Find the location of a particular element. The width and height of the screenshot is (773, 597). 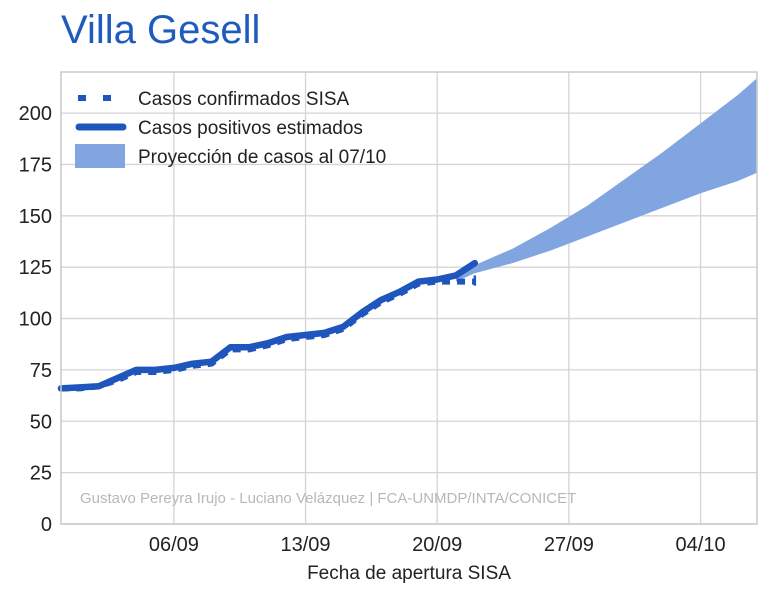

x-tick-label: 20/09 is located at coordinates (437, 545).